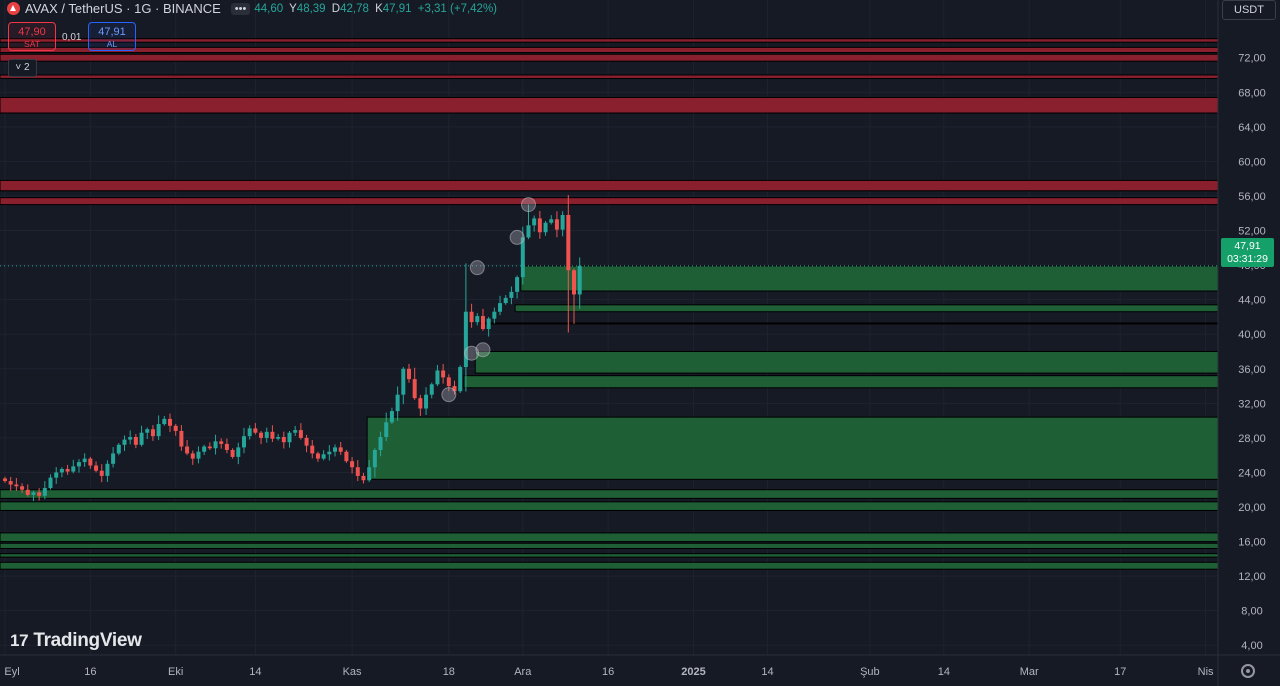  Describe the element at coordinates (1120, 672) in the screenshot. I see `x-tick-label: 17` at that location.